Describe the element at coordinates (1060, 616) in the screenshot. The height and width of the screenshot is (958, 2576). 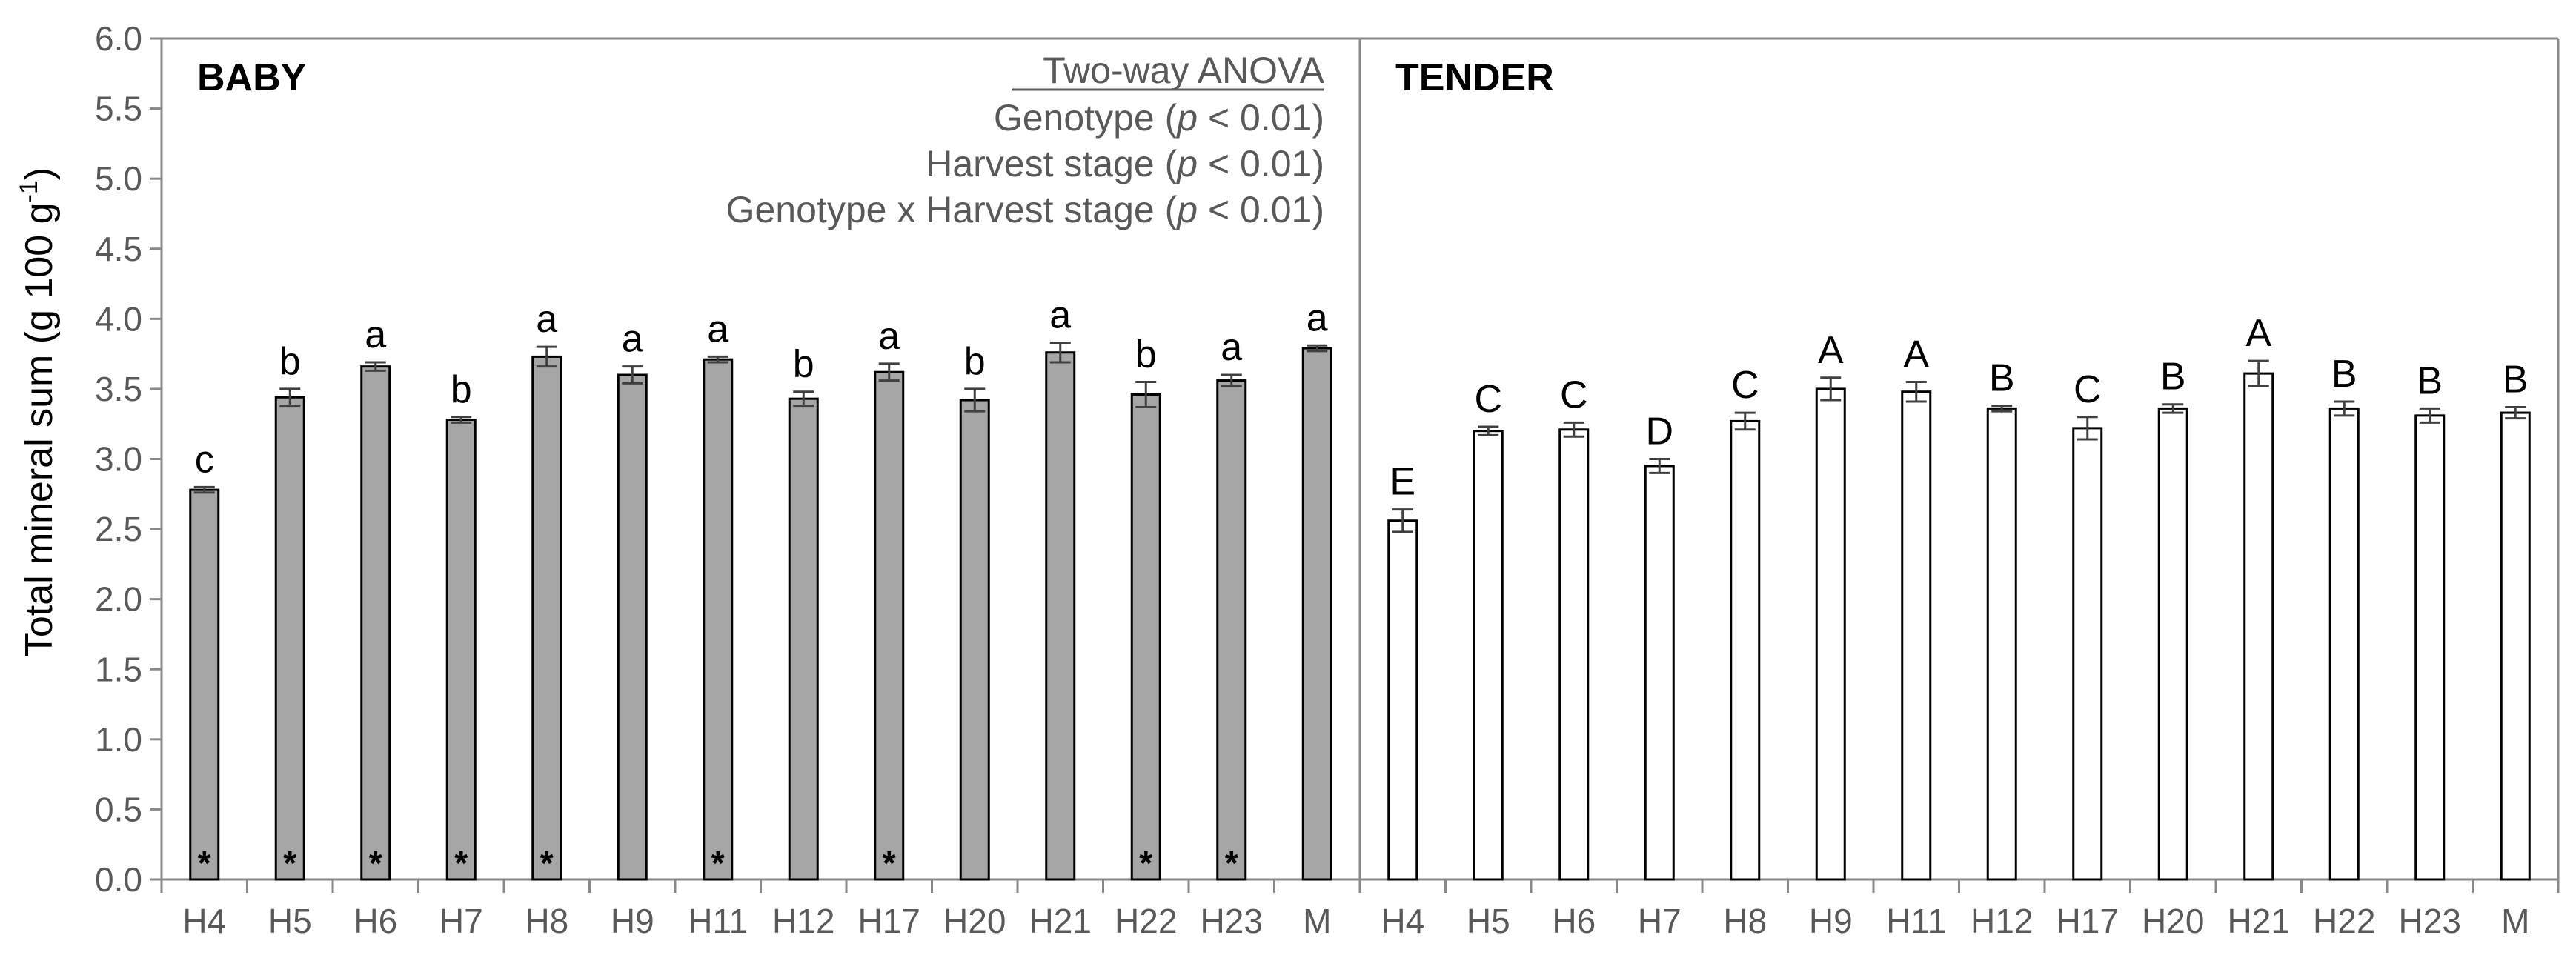
I see `bar-baby-h21` at that location.